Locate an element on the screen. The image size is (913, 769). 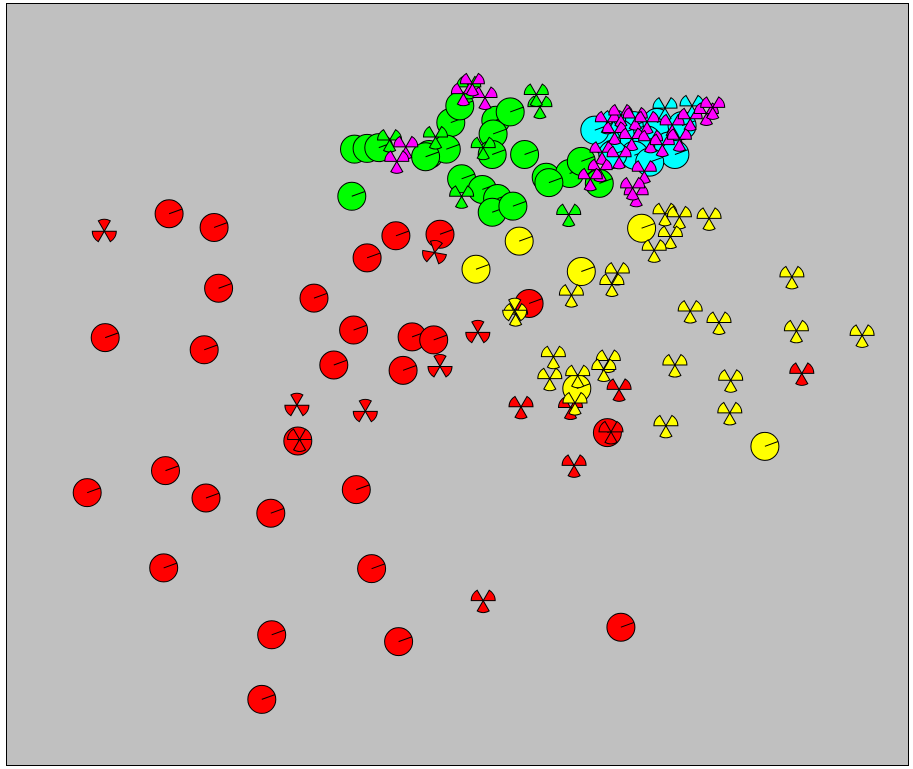
data-point-cyan-fan is located at coordinates (665, 109).